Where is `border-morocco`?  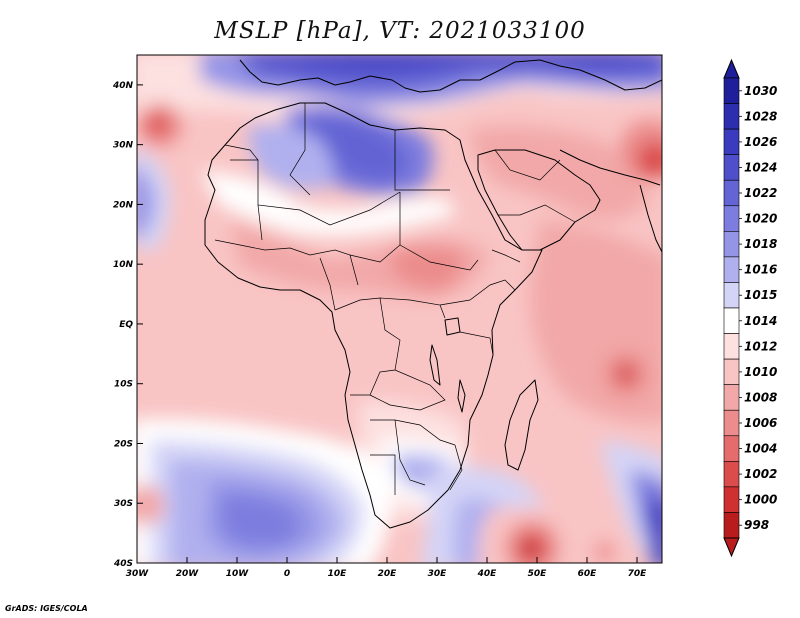 border-morocco is located at coordinates (241, 152).